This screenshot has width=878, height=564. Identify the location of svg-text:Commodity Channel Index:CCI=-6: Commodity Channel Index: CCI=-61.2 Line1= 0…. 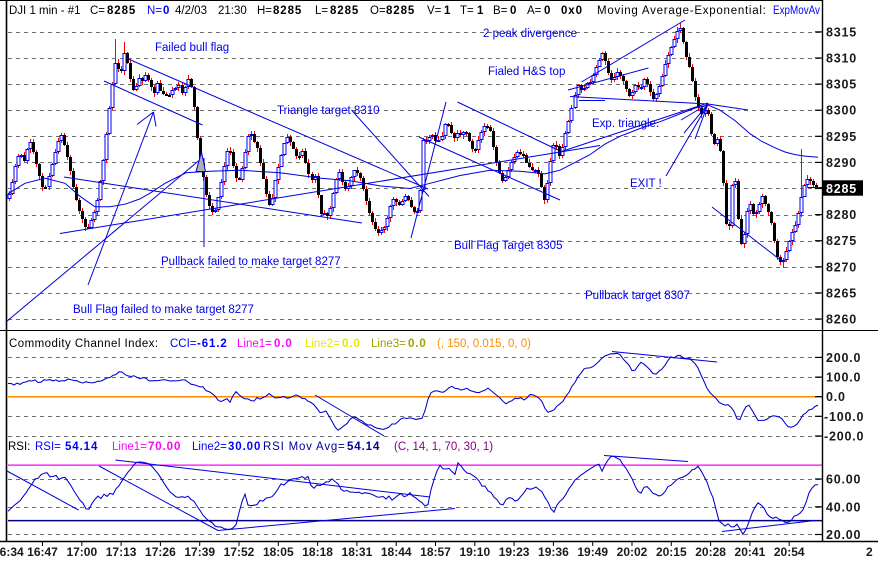
(270, 344).